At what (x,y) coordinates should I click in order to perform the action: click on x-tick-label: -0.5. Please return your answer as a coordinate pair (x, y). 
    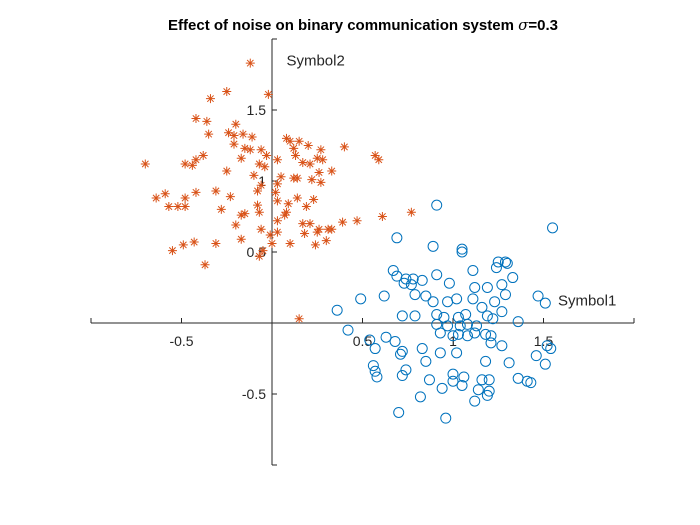
    Looking at the image, I should click on (181, 341).